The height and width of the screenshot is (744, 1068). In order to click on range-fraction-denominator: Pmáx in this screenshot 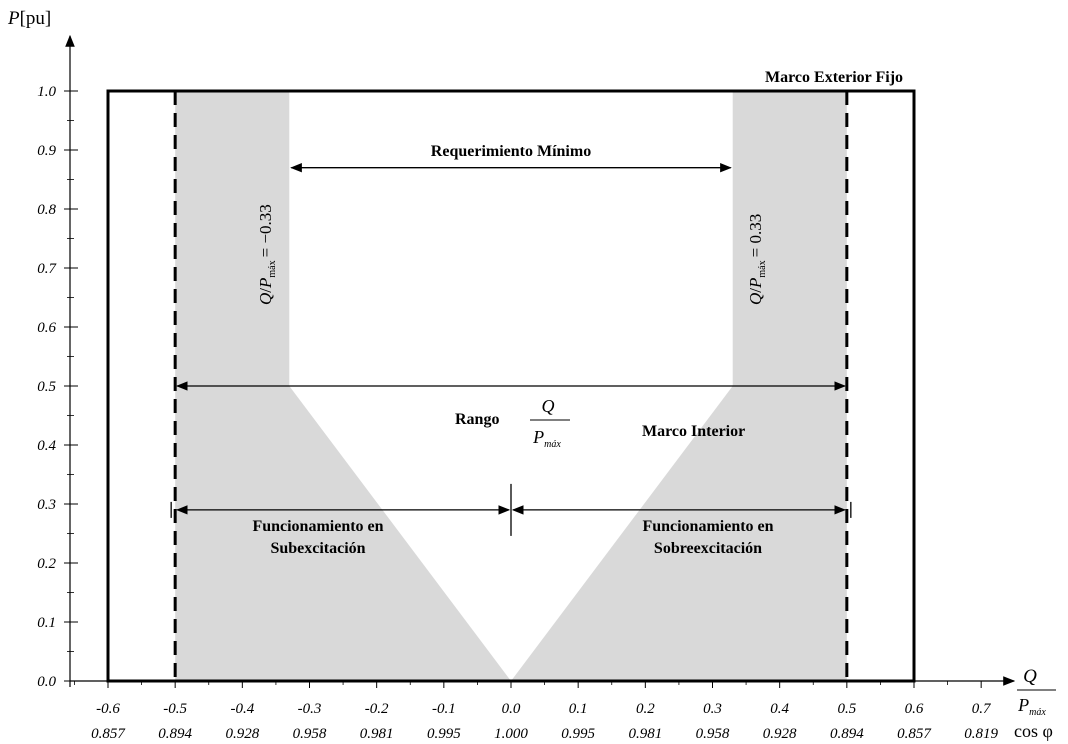, I will do `click(546, 438)`.